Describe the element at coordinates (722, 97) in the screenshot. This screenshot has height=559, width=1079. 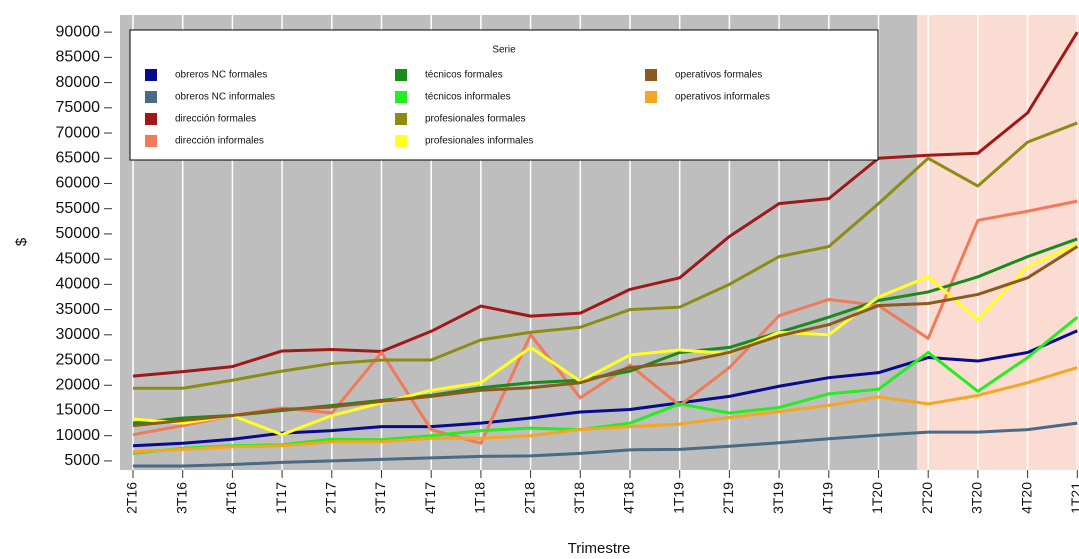
I see `legend-label: operativos informales` at that location.